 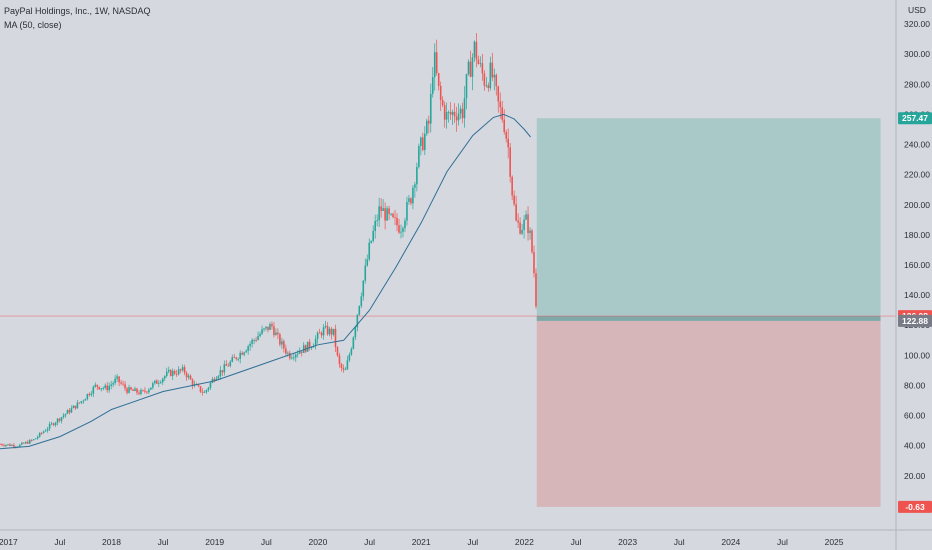 I want to click on entry-price-tag, so click(x=915, y=320).